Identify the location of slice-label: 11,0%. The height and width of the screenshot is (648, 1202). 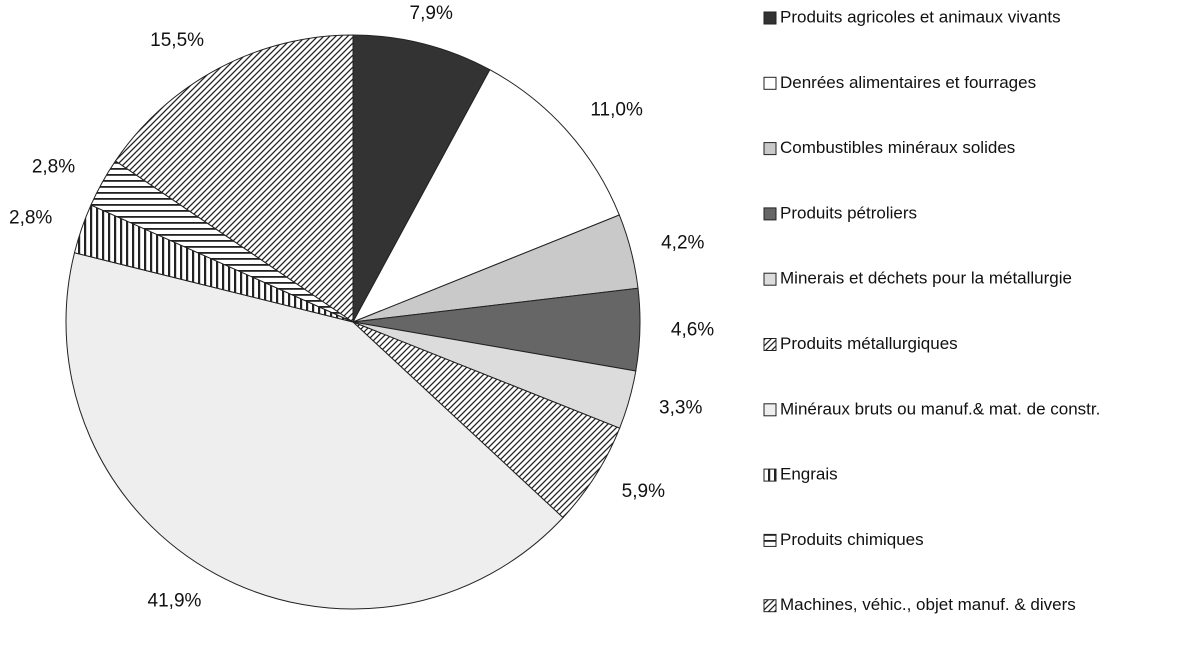
(616, 109).